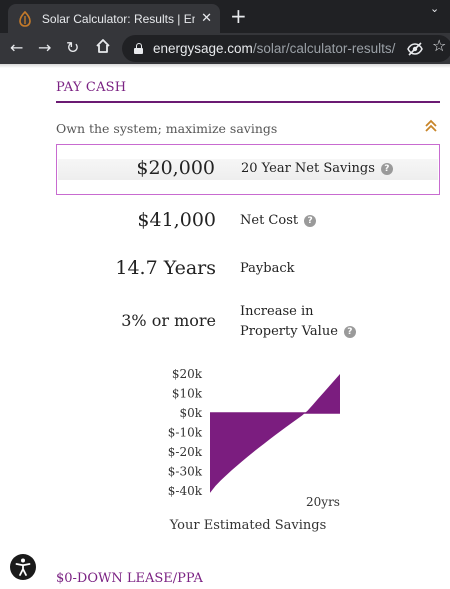 The width and height of the screenshot is (450, 589). Describe the element at coordinates (317, 169) in the screenshot. I see `net-savings-label: 20 Year Net Savings?` at that location.